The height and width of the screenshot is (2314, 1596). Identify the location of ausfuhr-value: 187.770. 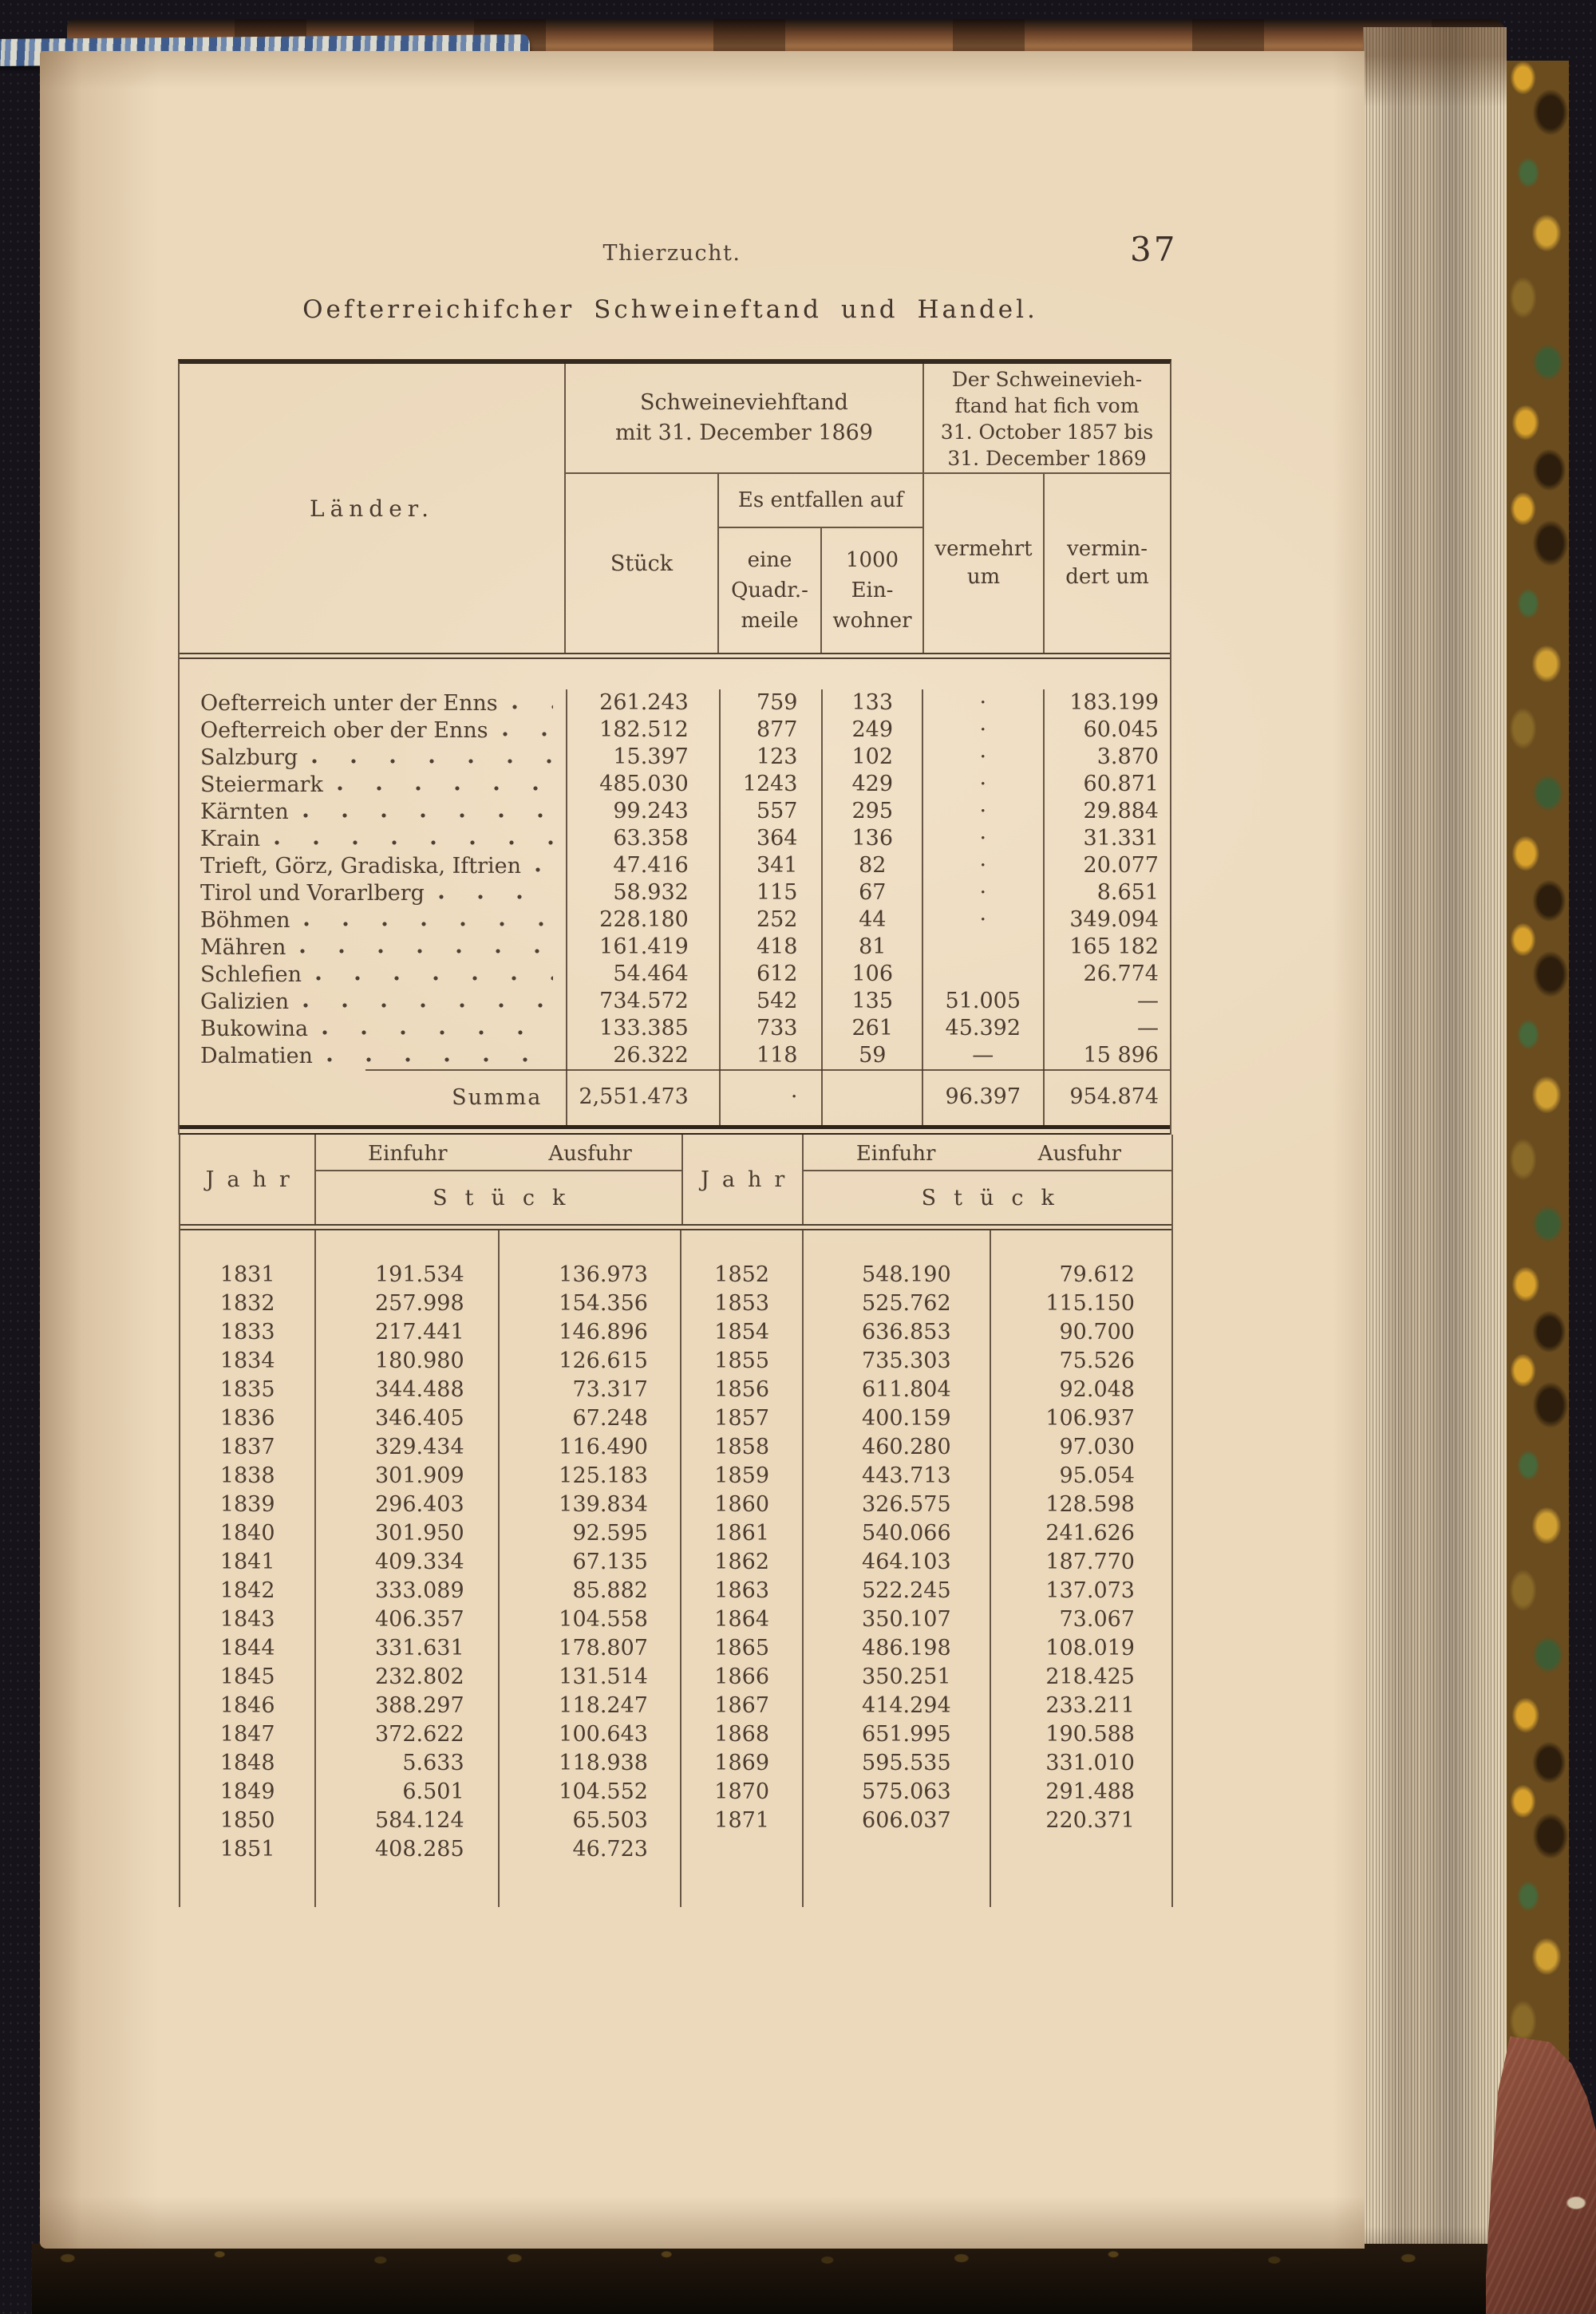
(1090, 1562).